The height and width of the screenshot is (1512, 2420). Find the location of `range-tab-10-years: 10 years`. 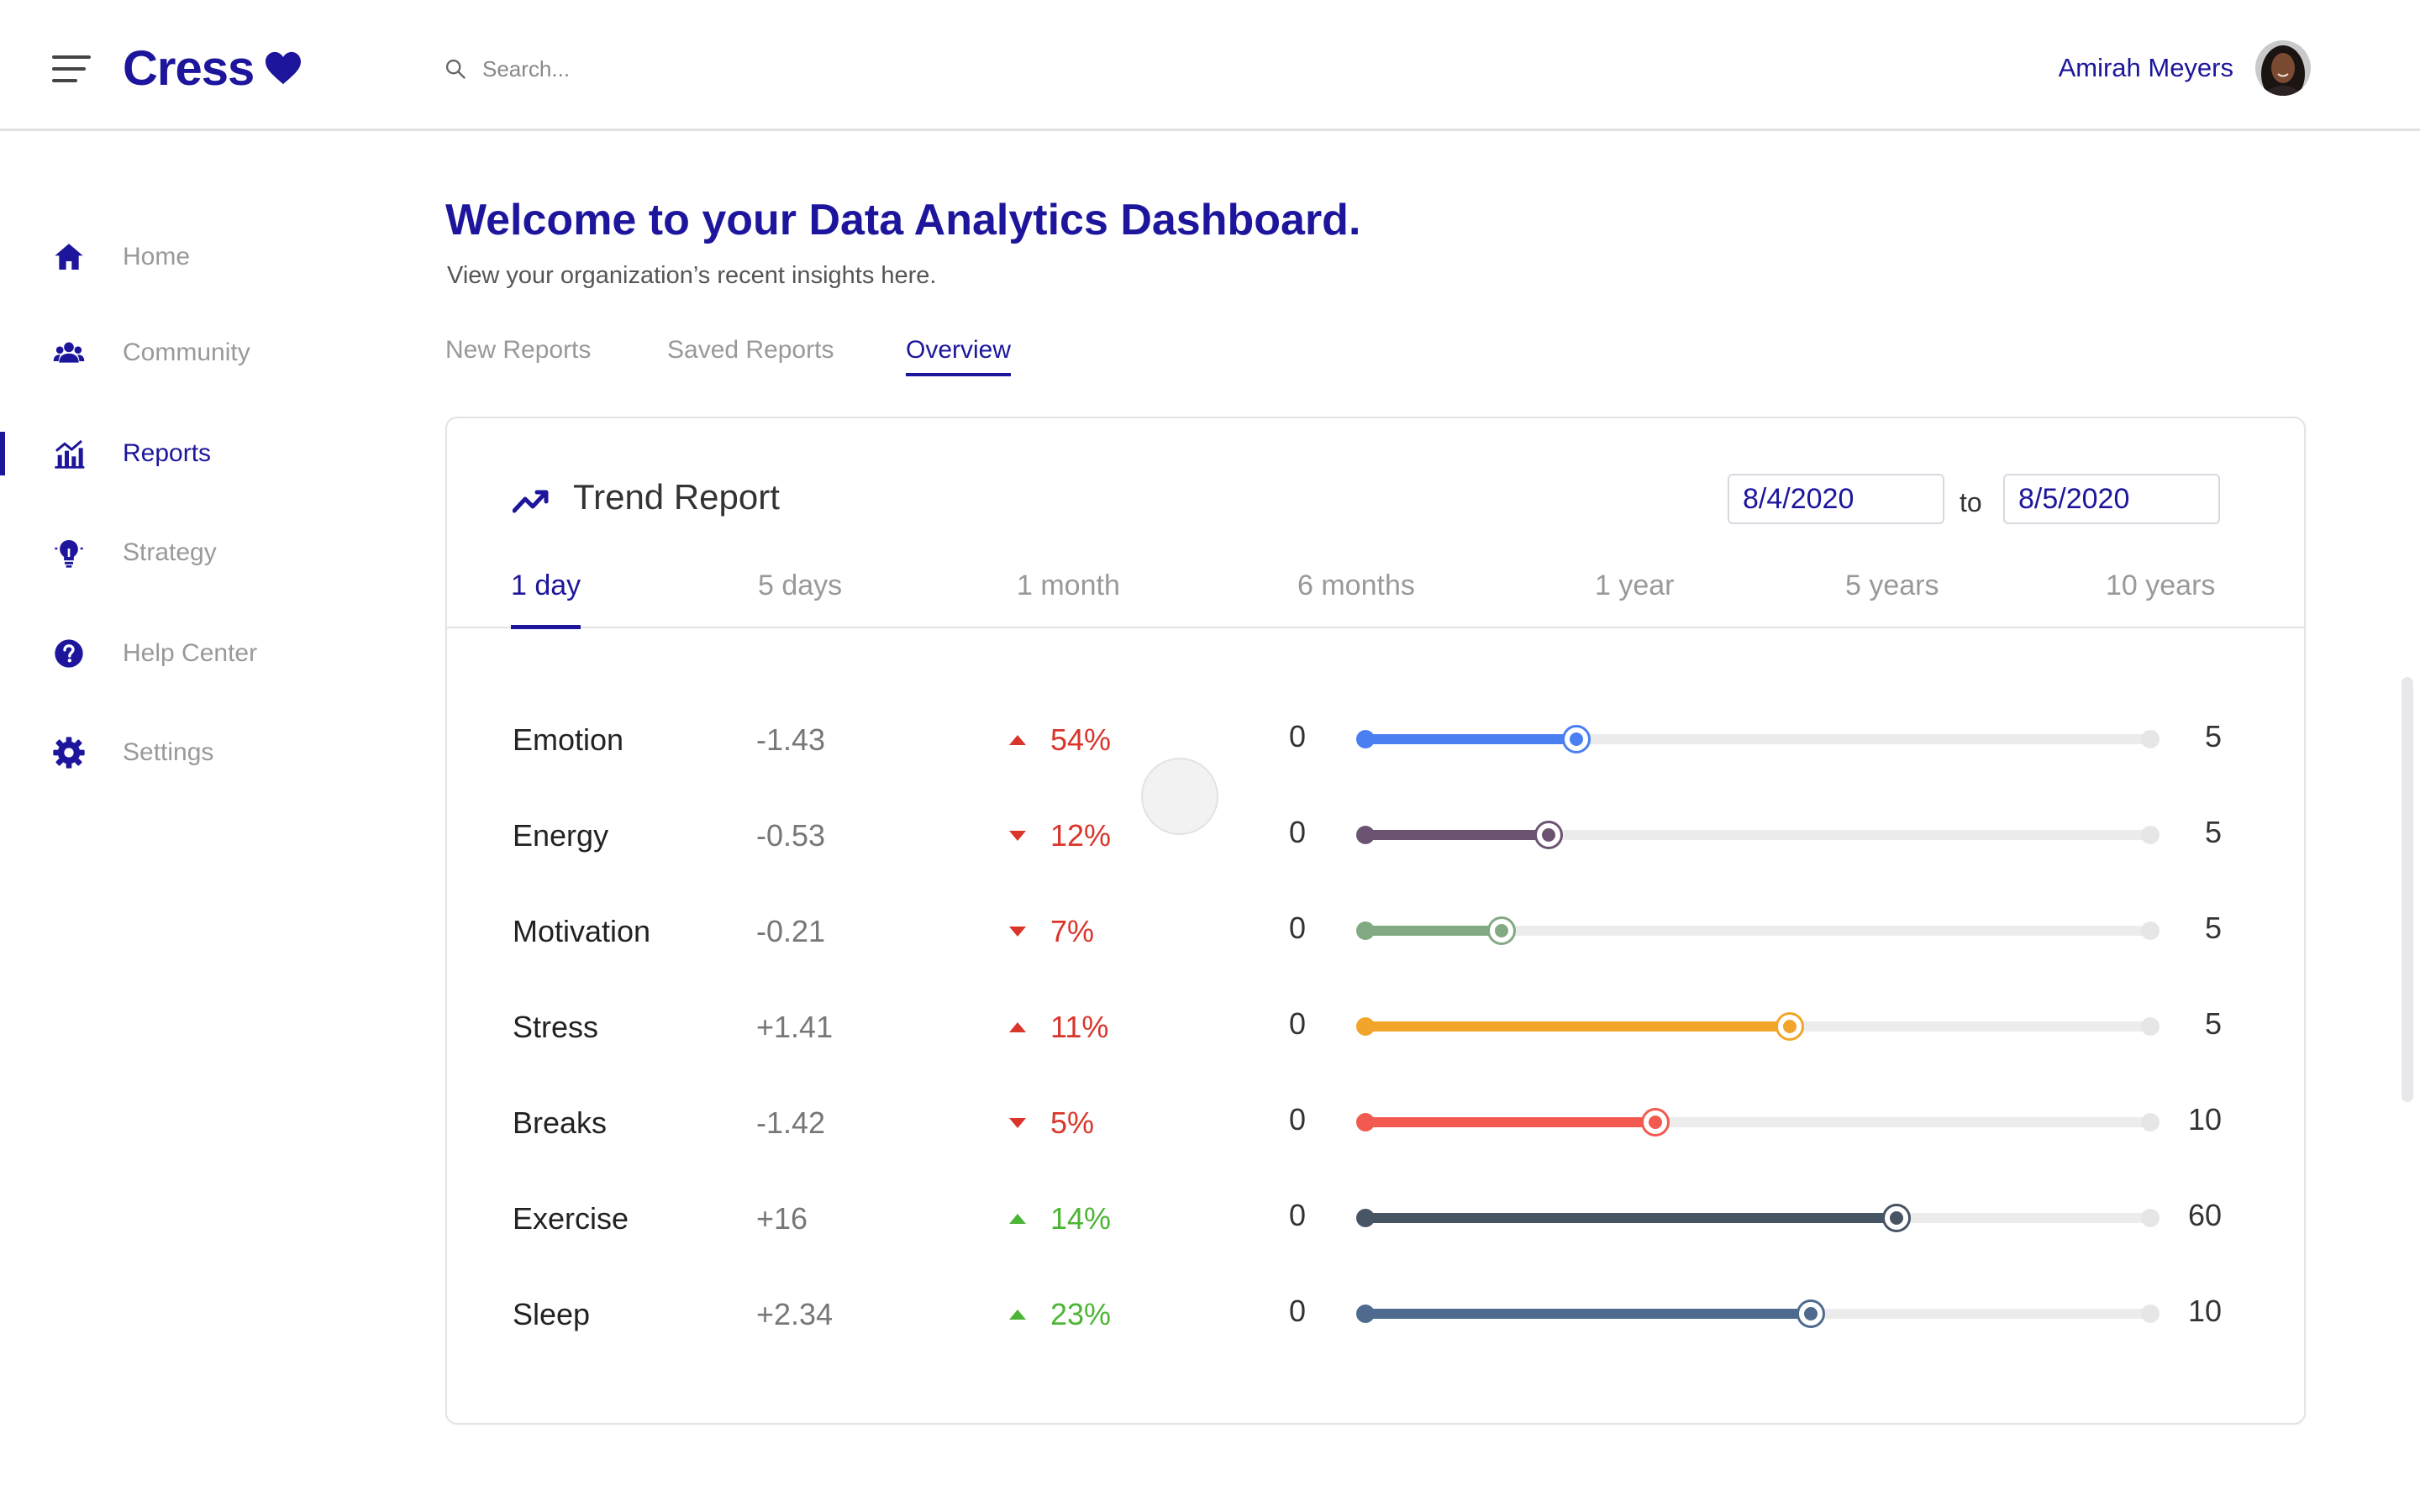

range-tab-10-years: 10 years is located at coordinates (2161, 585).